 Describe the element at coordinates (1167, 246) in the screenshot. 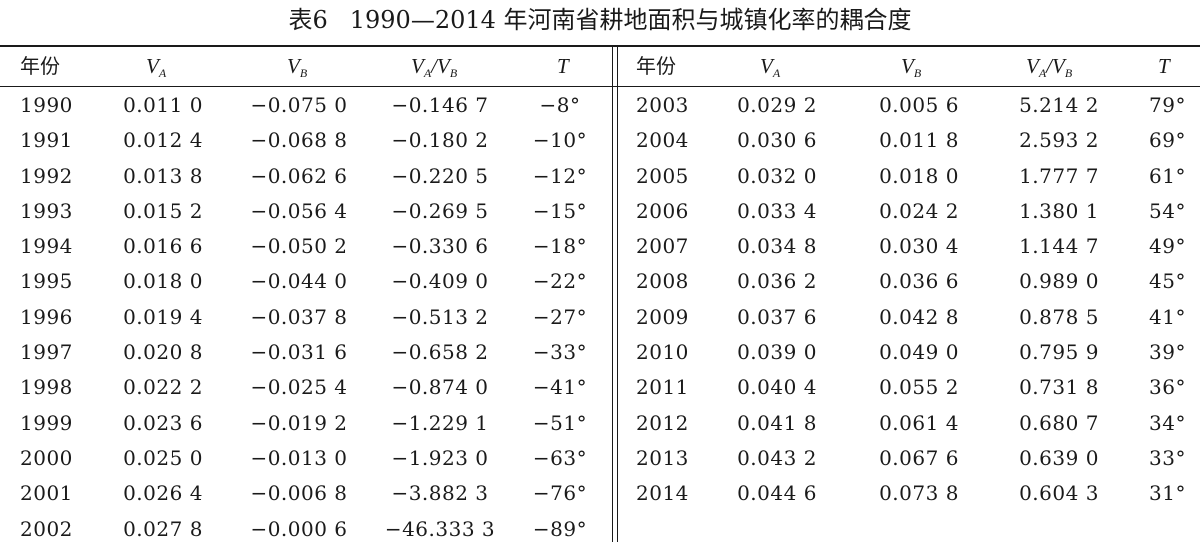

I see `cell-t: 49°` at that location.